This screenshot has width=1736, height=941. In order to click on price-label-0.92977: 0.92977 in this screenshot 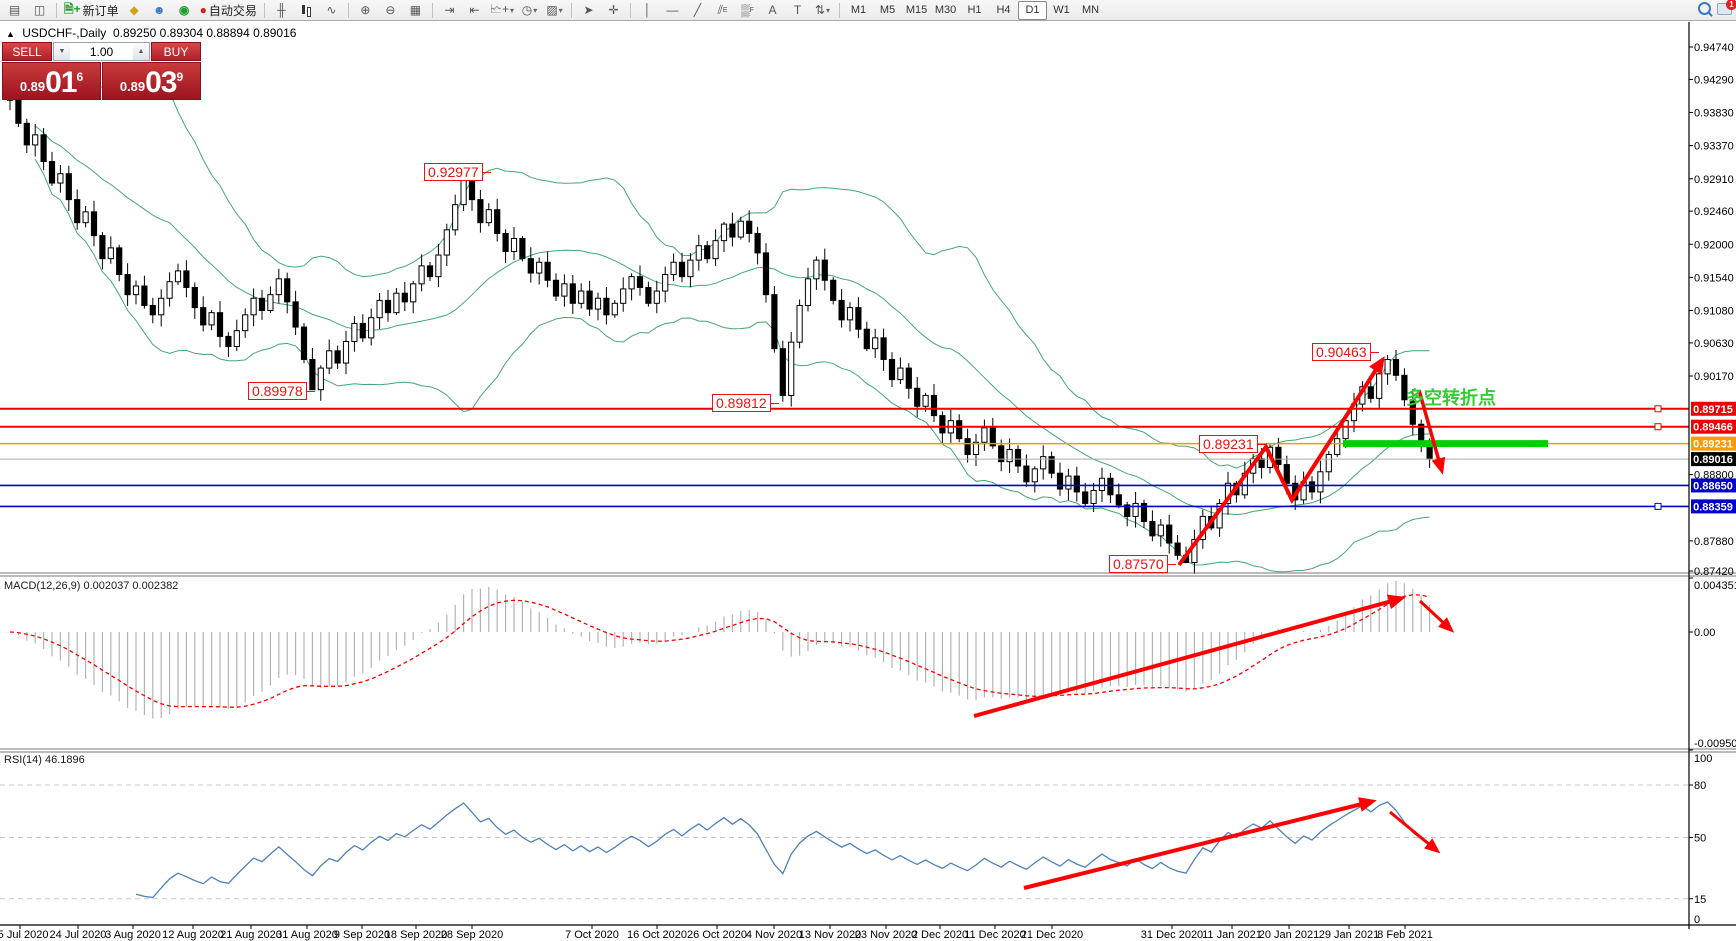, I will do `click(457, 172)`.